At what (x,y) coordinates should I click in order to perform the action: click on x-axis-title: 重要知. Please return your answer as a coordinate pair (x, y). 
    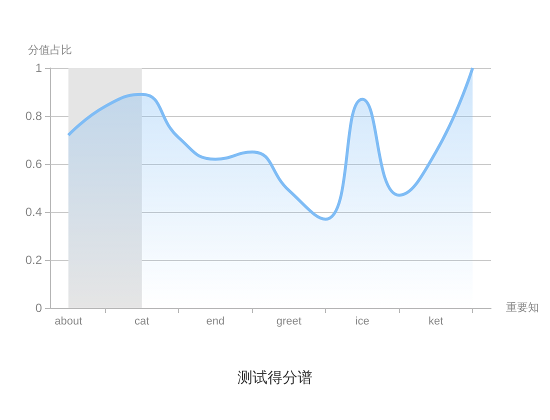
    Looking at the image, I should click on (522, 307).